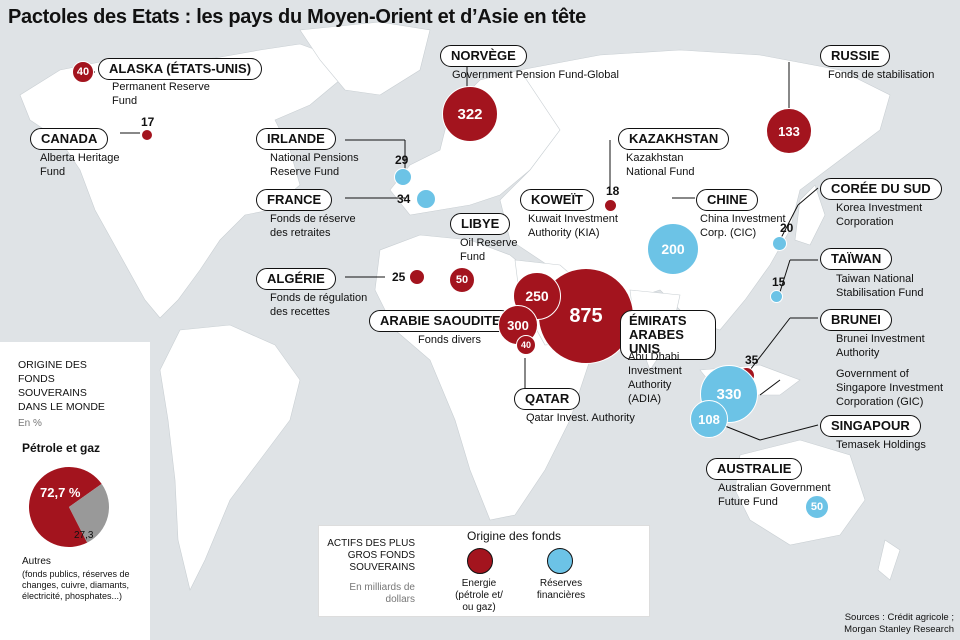 The height and width of the screenshot is (640, 960). I want to click on legend-reserves: Réserves financières, so click(561, 589).